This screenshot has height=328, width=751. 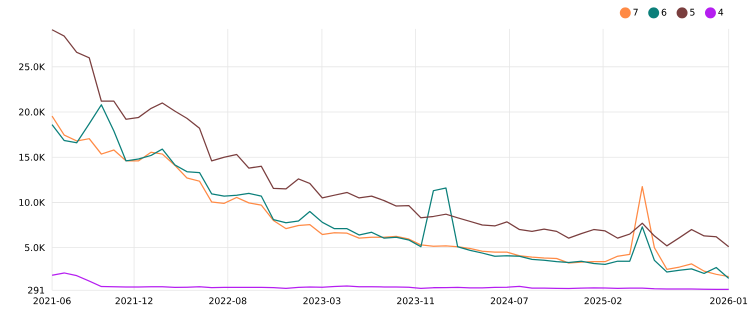 What do you see at coordinates (32, 112) in the screenshot?
I see `y-tick-label: 20.0K` at bounding box center [32, 112].